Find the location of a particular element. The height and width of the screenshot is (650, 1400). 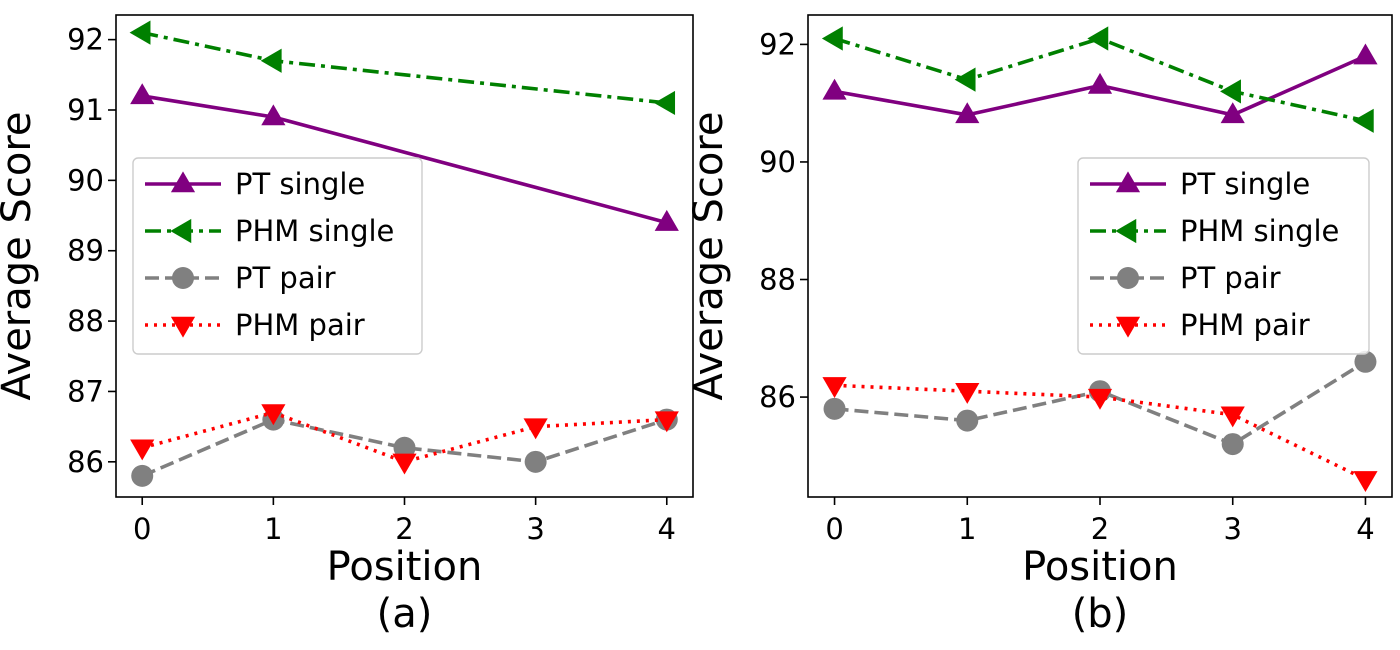

panel-label: (b) is located at coordinates (1100, 614).